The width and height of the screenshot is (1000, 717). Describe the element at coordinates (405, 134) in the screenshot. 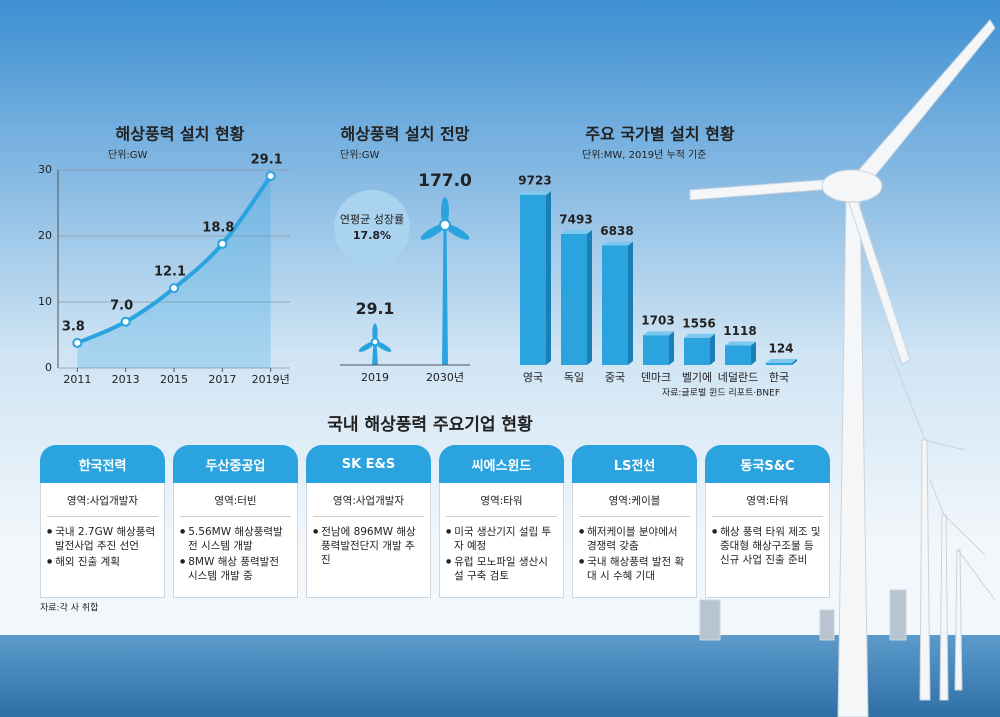

I see `chart-title: 해상풍력 설치 전망` at that location.